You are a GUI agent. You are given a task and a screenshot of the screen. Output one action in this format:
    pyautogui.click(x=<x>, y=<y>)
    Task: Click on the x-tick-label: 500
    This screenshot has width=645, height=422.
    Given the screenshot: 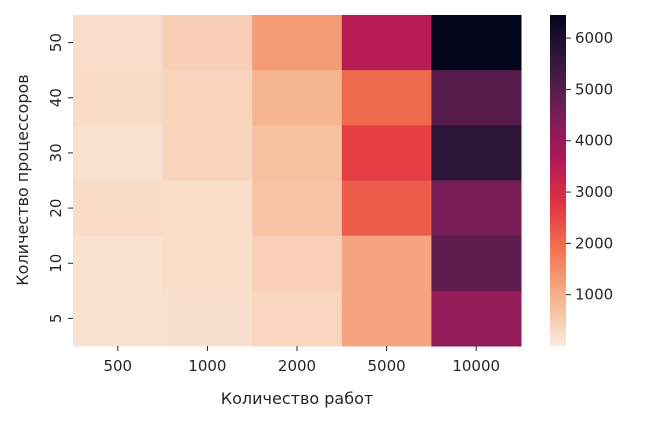 What is the action you would take?
    pyautogui.click(x=117, y=366)
    